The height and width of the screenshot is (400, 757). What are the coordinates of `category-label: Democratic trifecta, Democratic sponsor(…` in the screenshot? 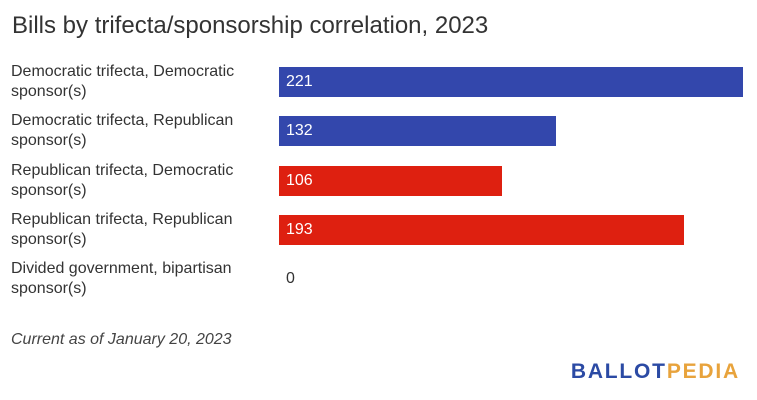 It's located at (123, 81).